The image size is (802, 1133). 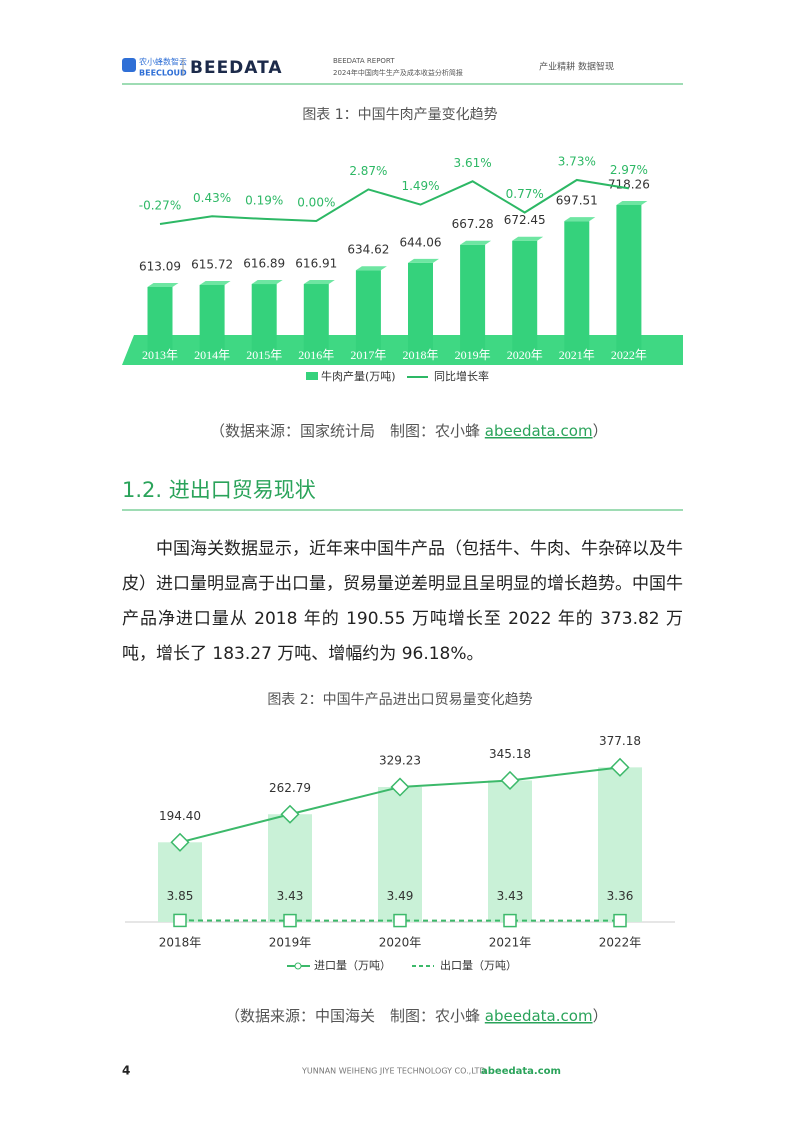 I want to click on data-label: 2.97%, so click(x=629, y=170).